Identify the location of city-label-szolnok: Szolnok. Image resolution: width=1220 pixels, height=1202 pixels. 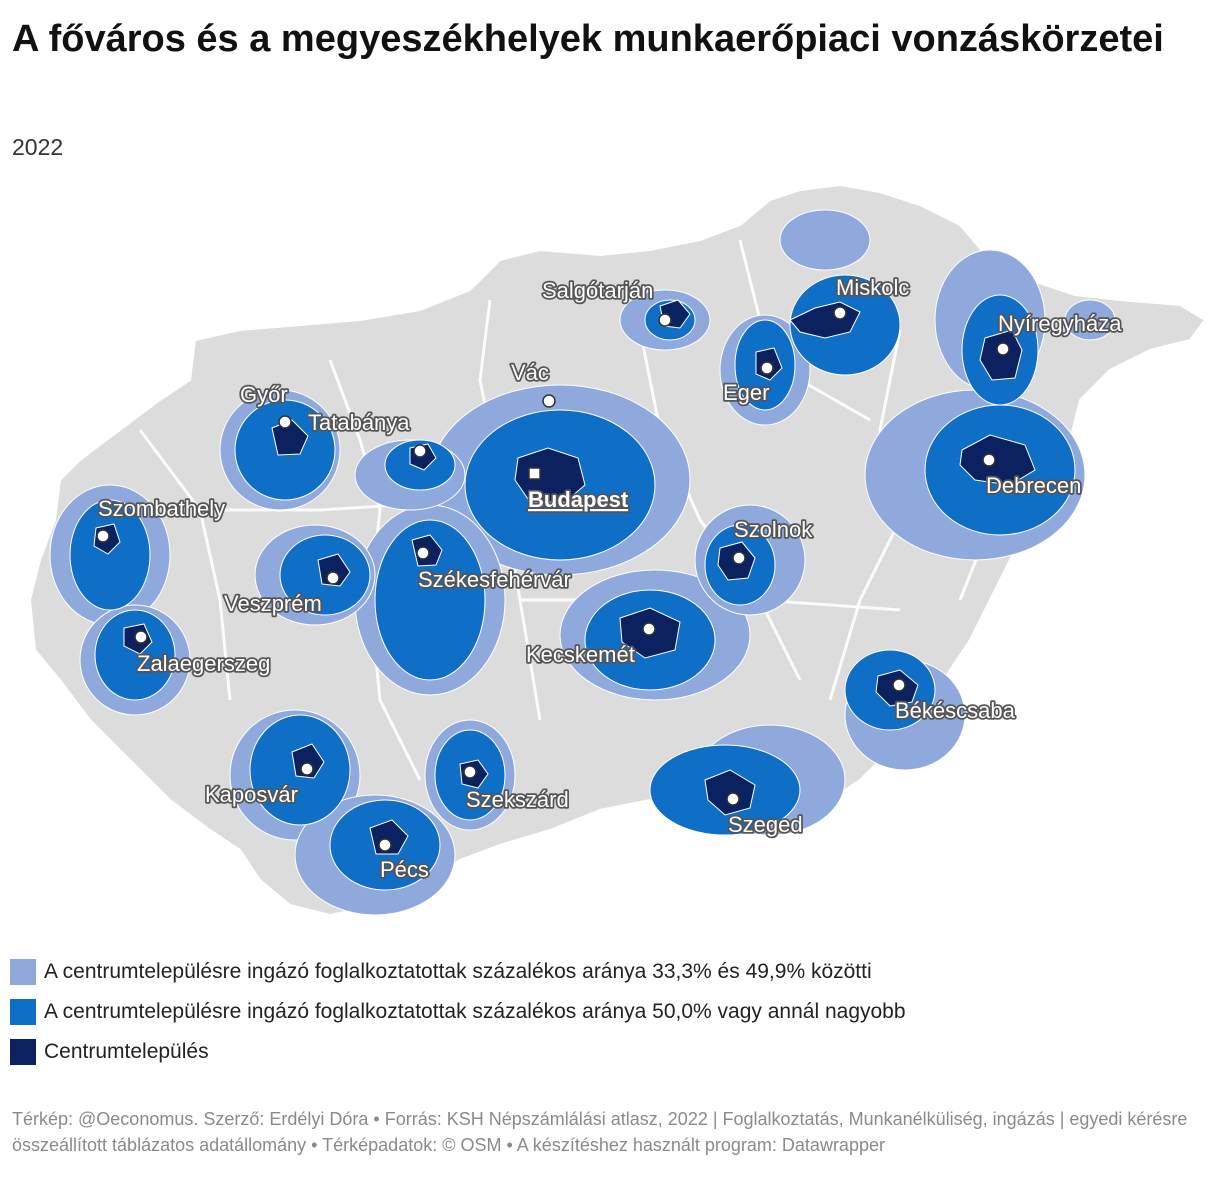
(773, 529).